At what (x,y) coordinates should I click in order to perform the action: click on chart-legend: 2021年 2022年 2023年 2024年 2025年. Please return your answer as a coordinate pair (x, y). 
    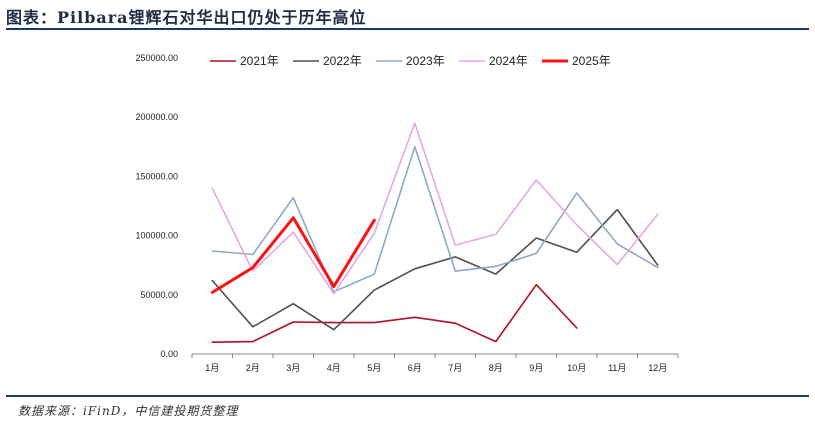
    Looking at the image, I should click on (410, 61).